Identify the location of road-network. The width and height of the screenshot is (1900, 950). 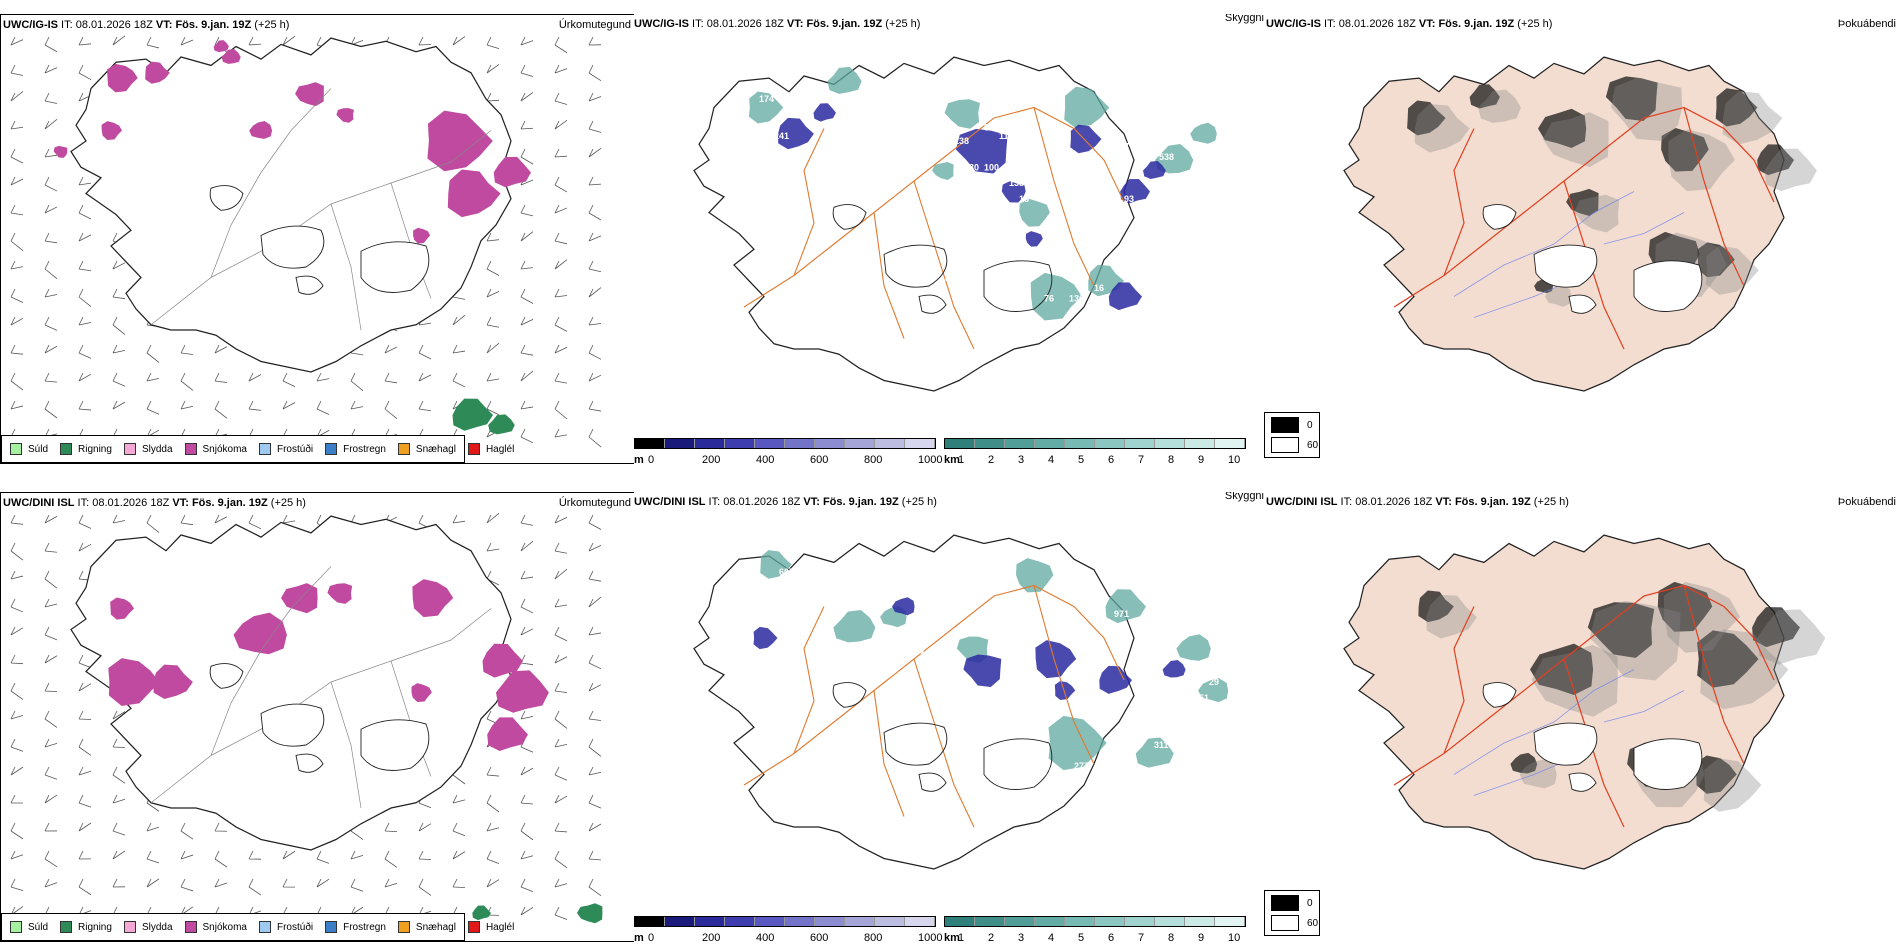
(934, 706).